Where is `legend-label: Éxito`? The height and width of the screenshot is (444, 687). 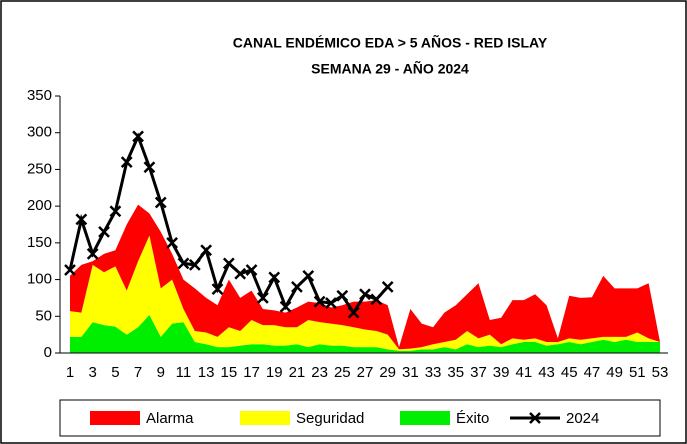 legend-label: Éxito is located at coordinates (472, 418).